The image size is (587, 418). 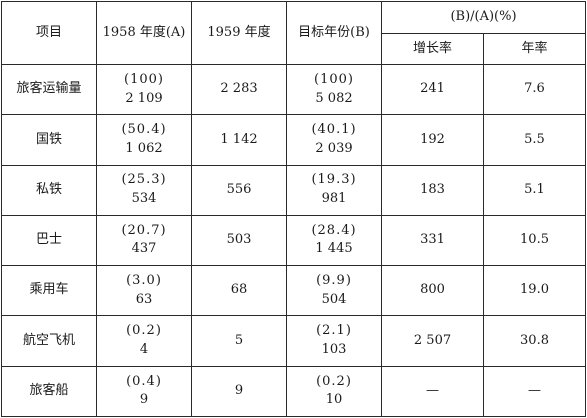 What do you see at coordinates (144, 299) in the screenshot?
I see `cell-1958-value: 63` at bounding box center [144, 299].